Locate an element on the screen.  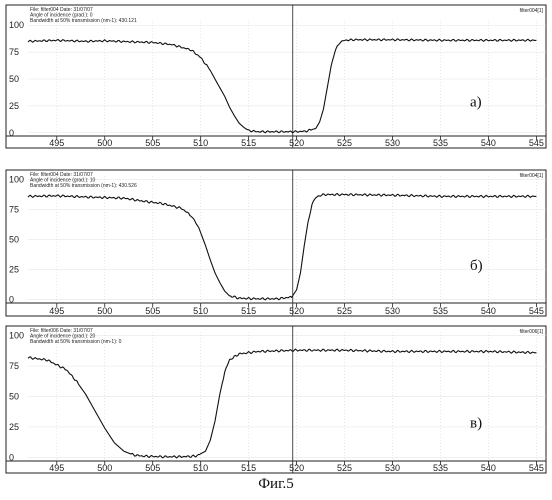
panel-label: в) is located at coordinates (476, 423).